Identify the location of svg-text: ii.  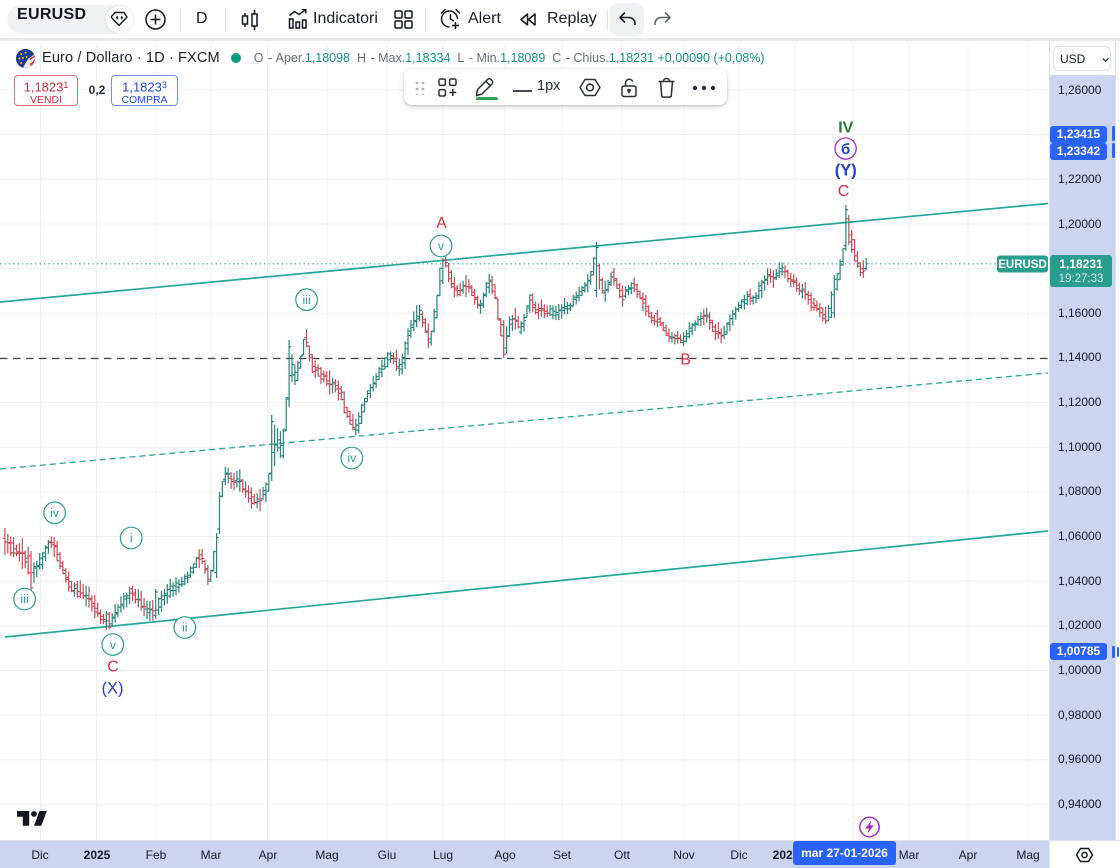
(184, 628).